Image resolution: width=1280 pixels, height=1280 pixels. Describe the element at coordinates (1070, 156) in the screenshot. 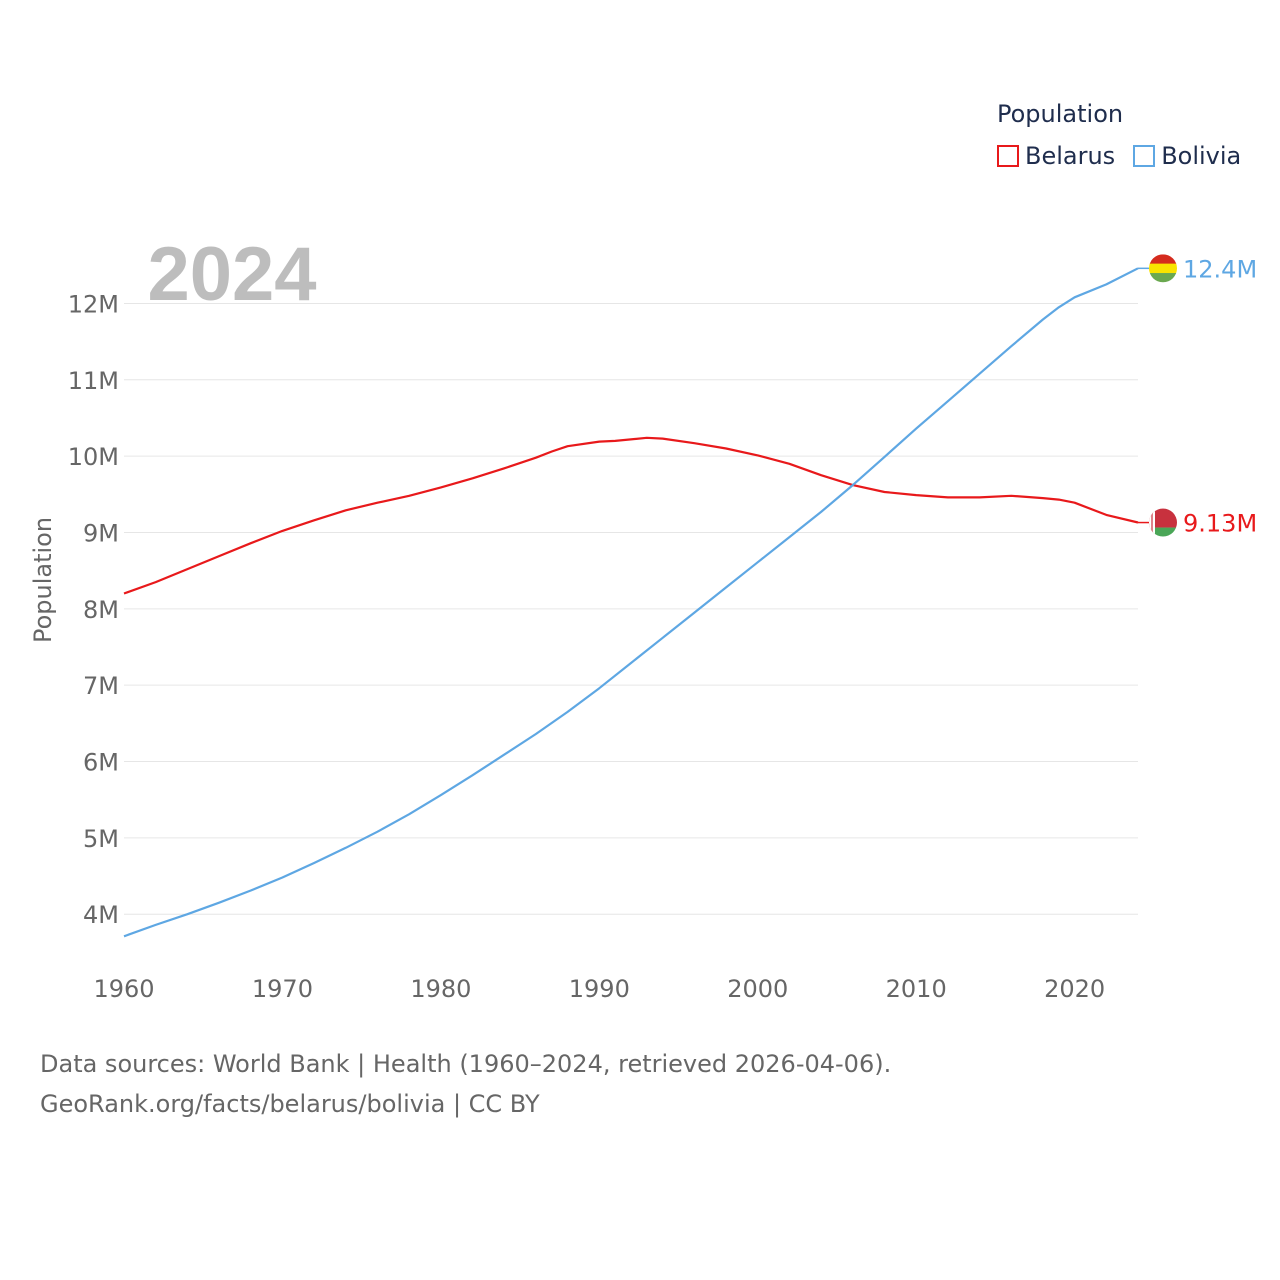

I see `legend-label-belarus: Belarus` at that location.